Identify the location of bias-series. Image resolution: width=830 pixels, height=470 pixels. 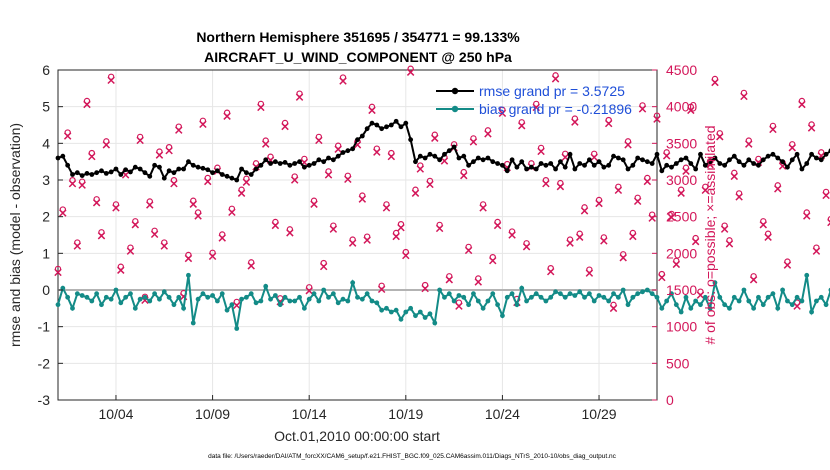
(442, 301).